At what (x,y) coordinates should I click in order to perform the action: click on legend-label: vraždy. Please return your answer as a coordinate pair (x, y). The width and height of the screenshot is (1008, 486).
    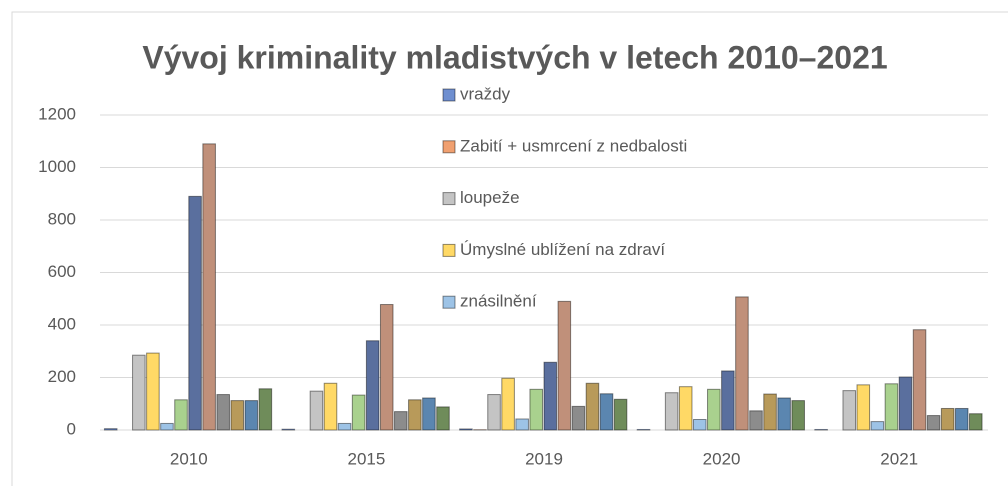
    Looking at the image, I should click on (485, 93).